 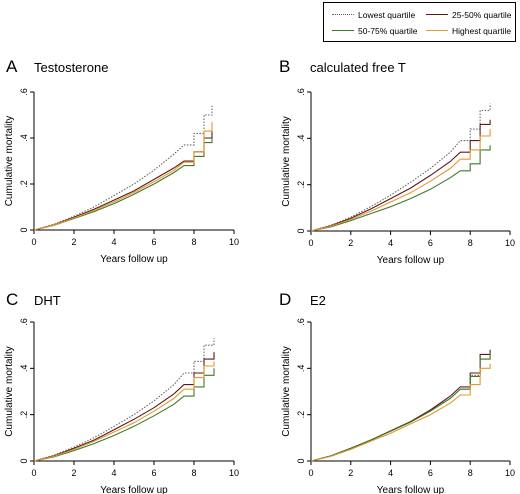 What do you see at coordinates (284, 66) in the screenshot?
I see `panel-letter: B` at bounding box center [284, 66].